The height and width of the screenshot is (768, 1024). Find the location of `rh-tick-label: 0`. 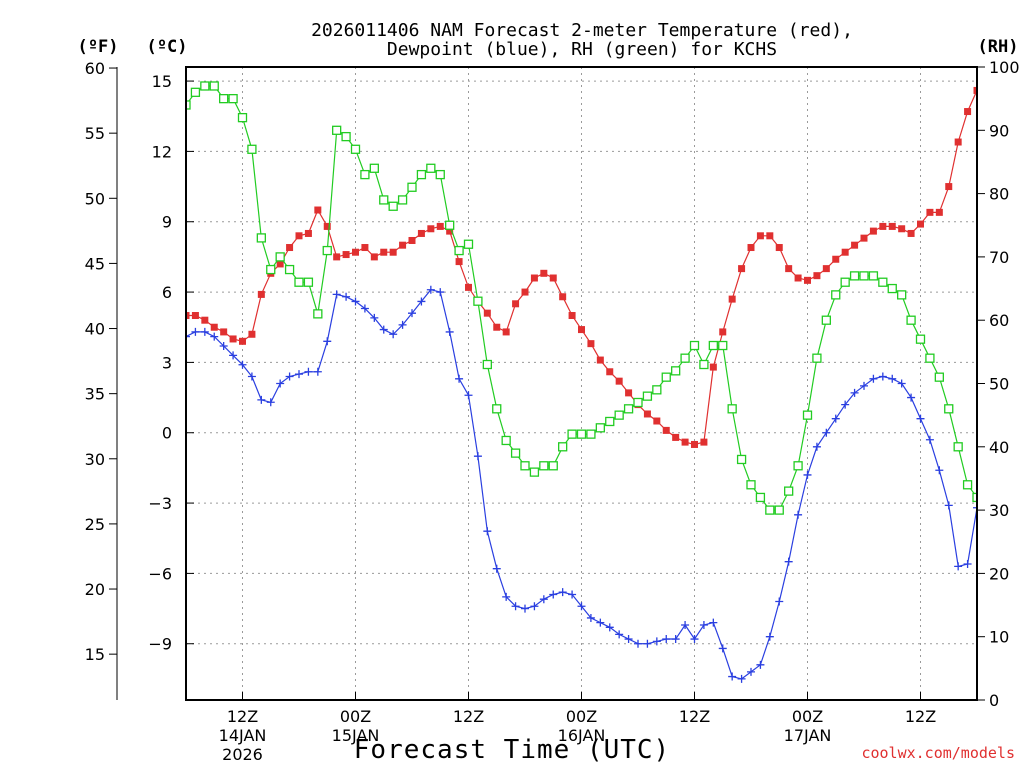

rh-tick-label: 0 is located at coordinates (994, 700).